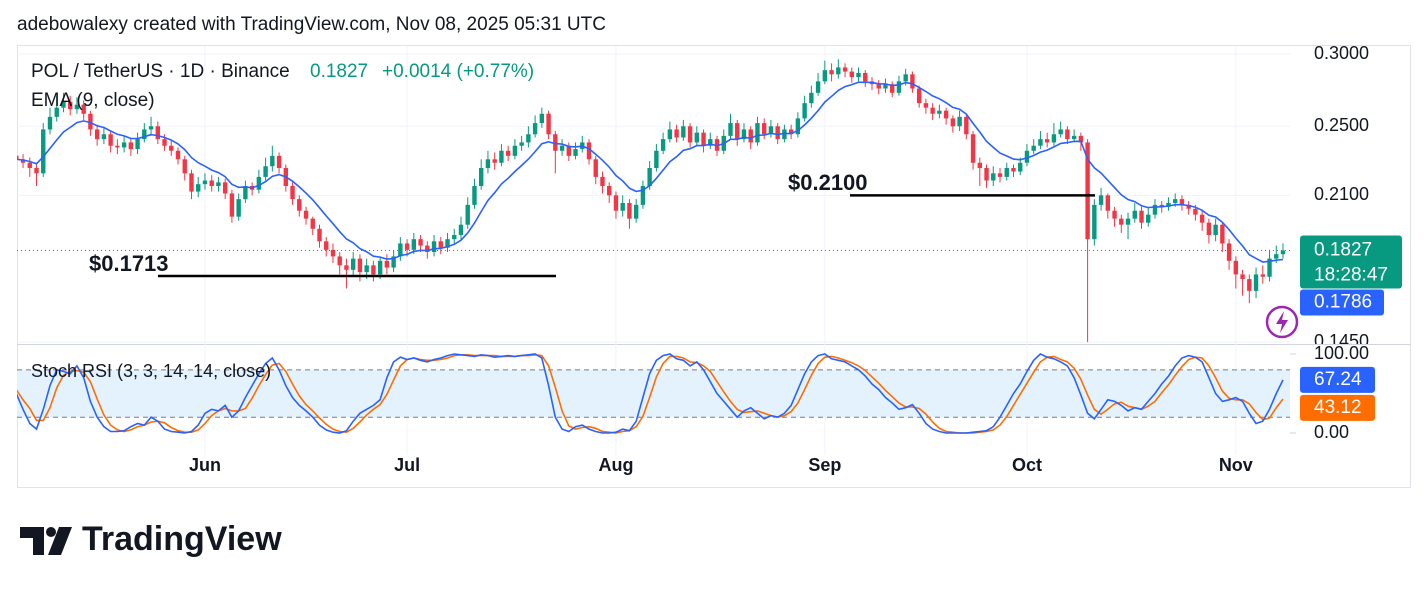 The image size is (1428, 596). I want to click on countdown-label: 18:28:47, so click(1351, 275).